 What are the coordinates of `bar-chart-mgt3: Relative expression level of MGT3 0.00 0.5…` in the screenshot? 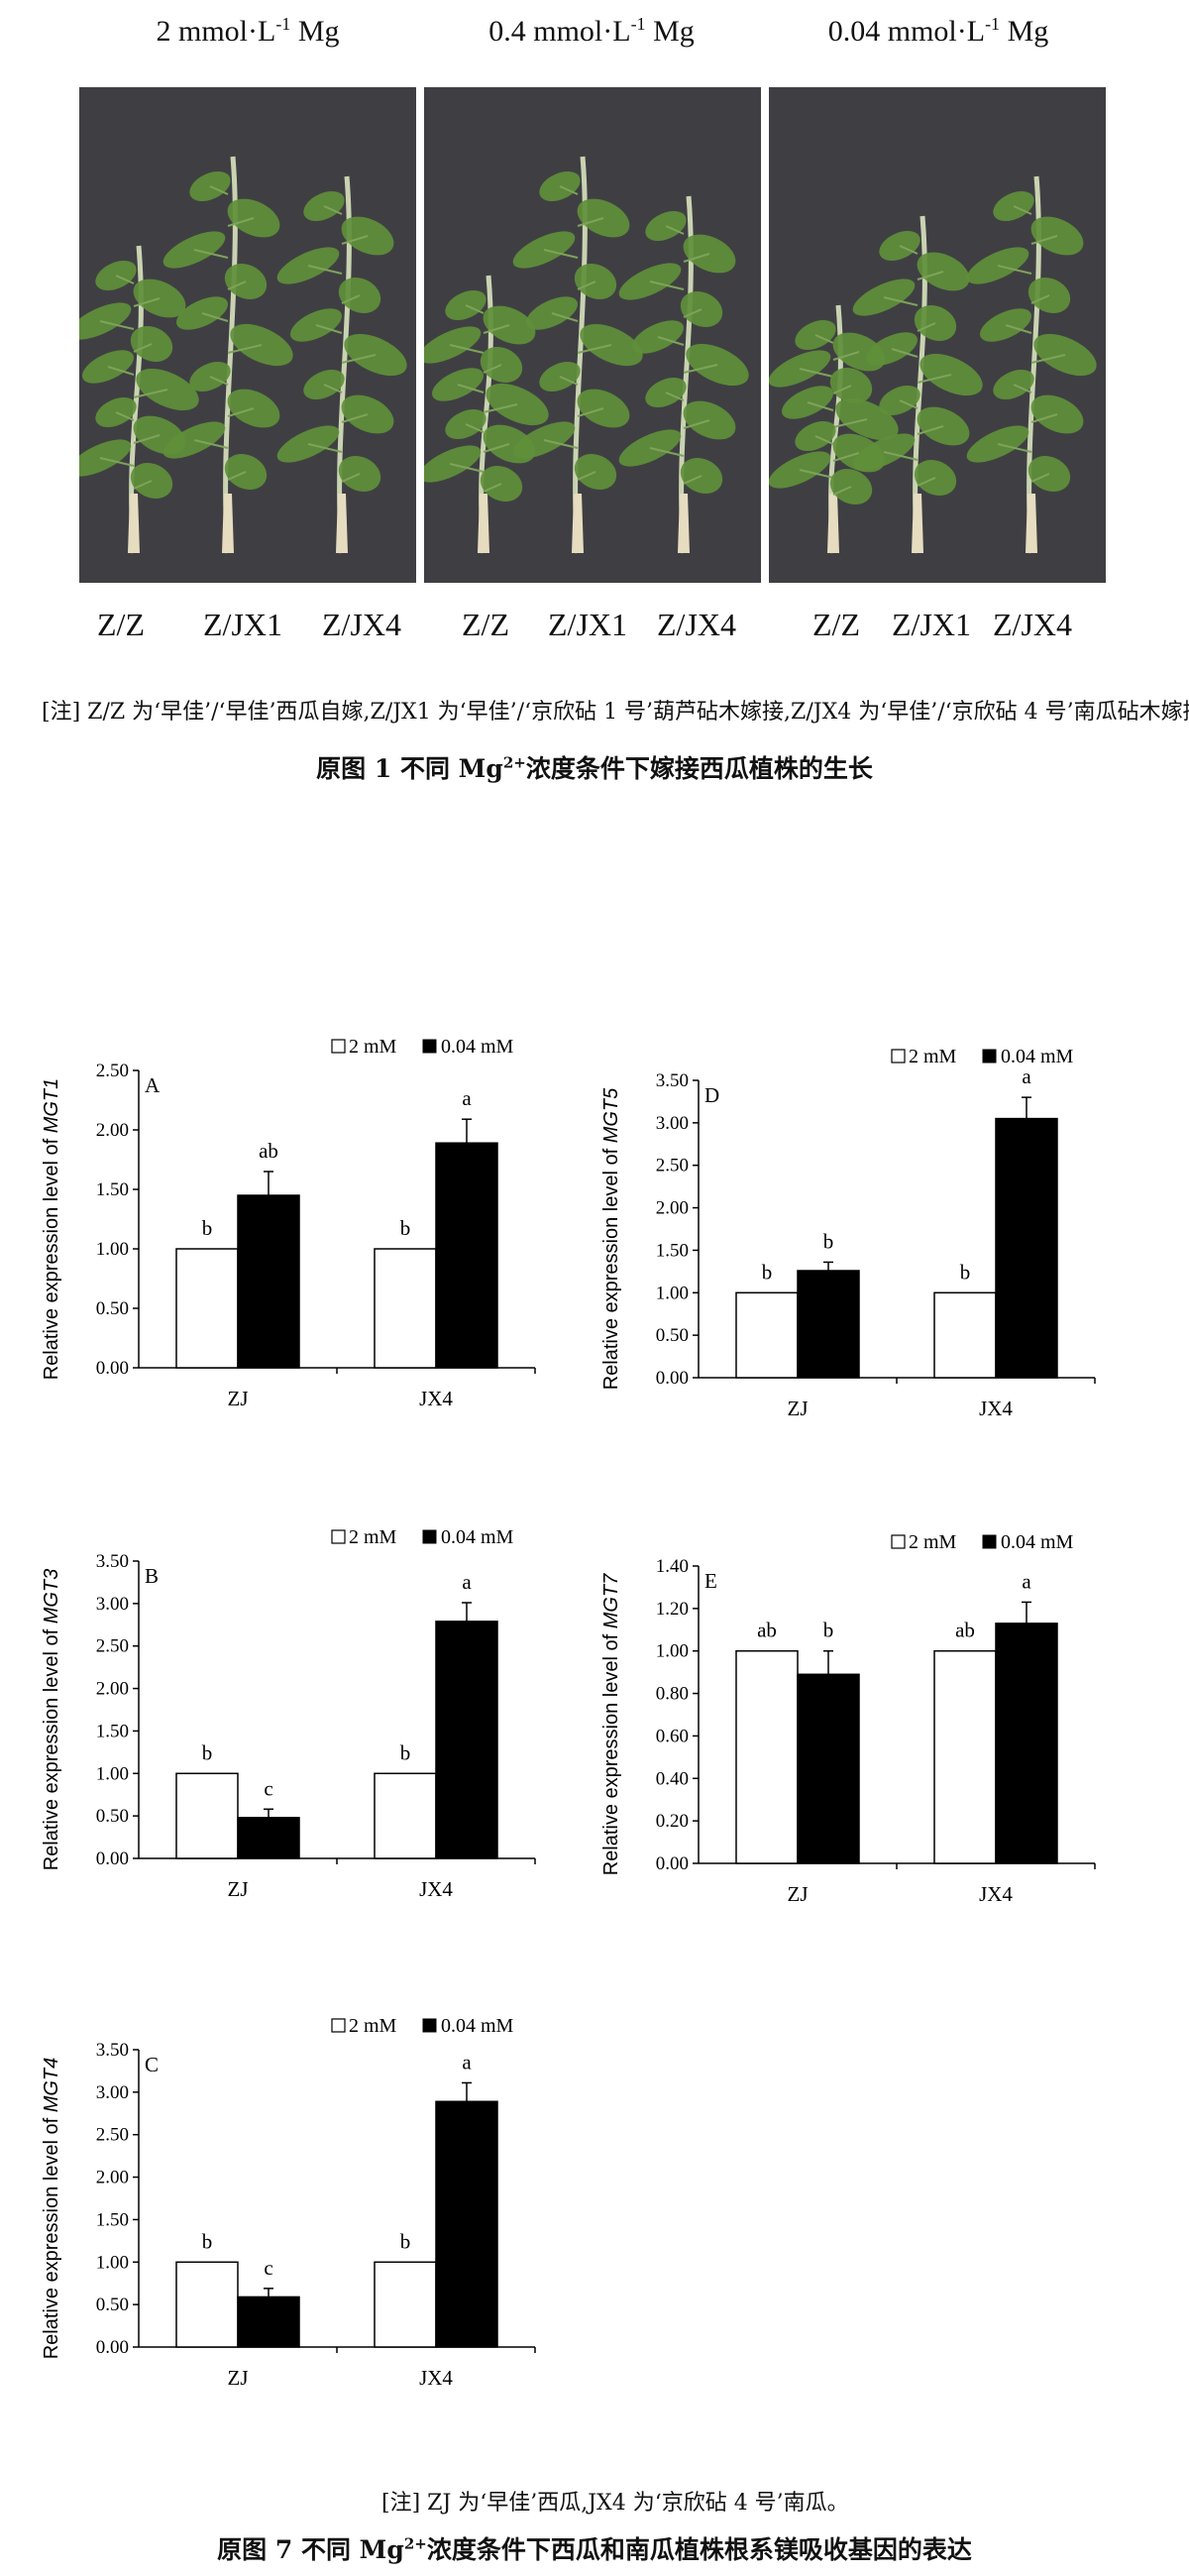 It's located at (307, 1739).